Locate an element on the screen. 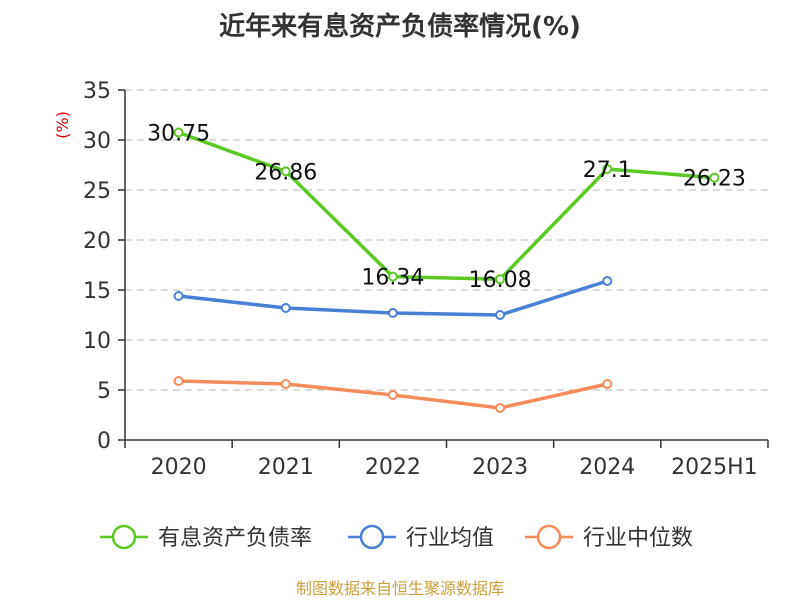 The image size is (800, 600). y-tick-label: 25 is located at coordinates (97, 191).